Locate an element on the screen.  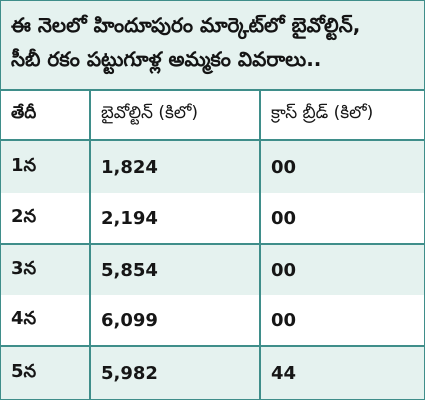
row-date: 5న is located at coordinates (24, 371).